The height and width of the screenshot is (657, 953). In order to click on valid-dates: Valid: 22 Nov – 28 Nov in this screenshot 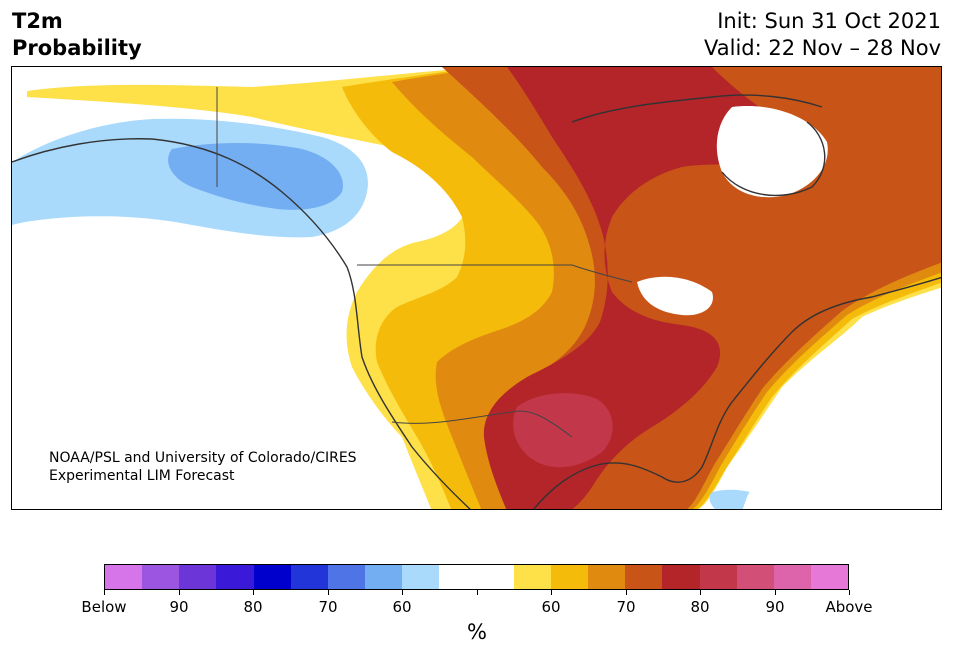, I will do `click(822, 48)`.